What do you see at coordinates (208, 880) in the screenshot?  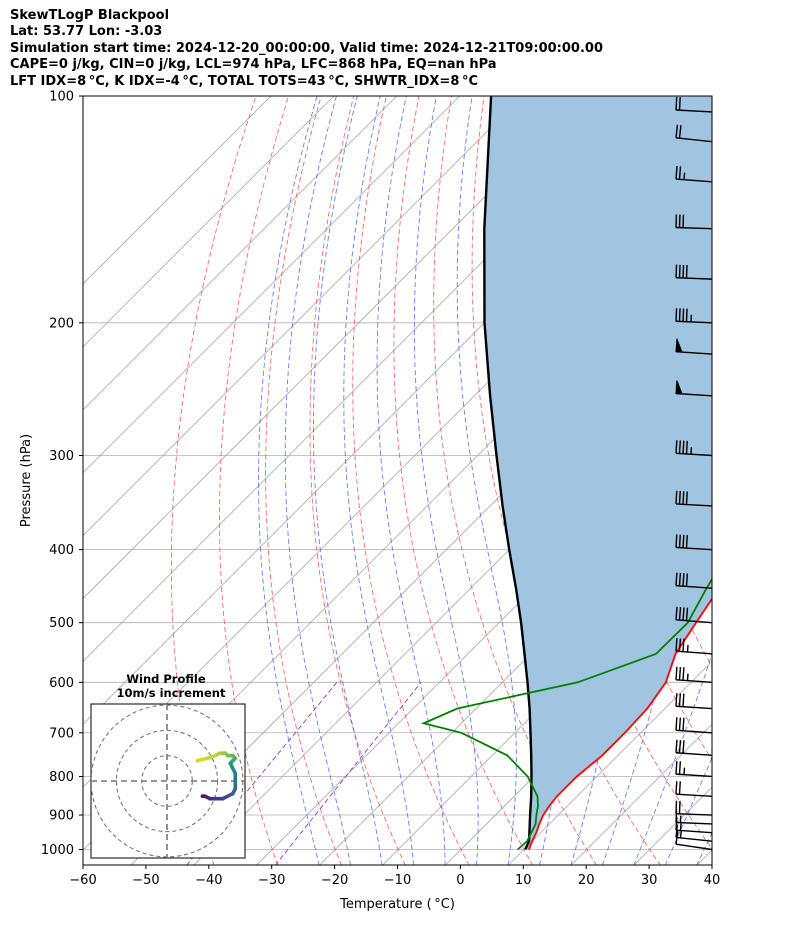 I see `x-tick-label: −40` at bounding box center [208, 880].